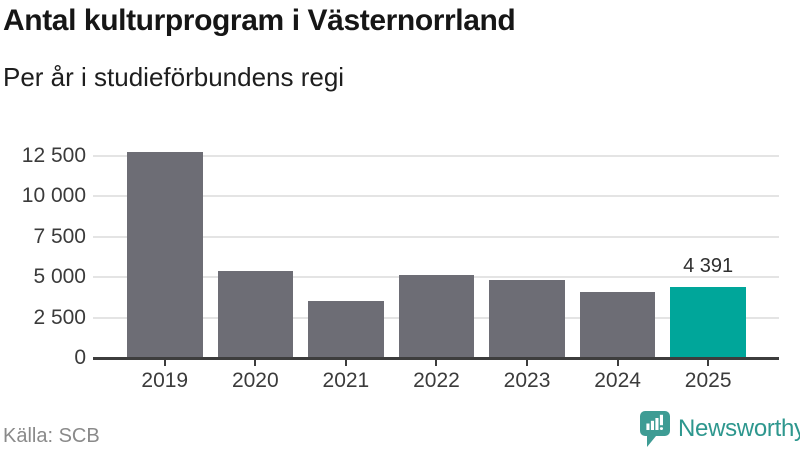  What do you see at coordinates (346, 329) in the screenshot?
I see `bar-2021` at bounding box center [346, 329].